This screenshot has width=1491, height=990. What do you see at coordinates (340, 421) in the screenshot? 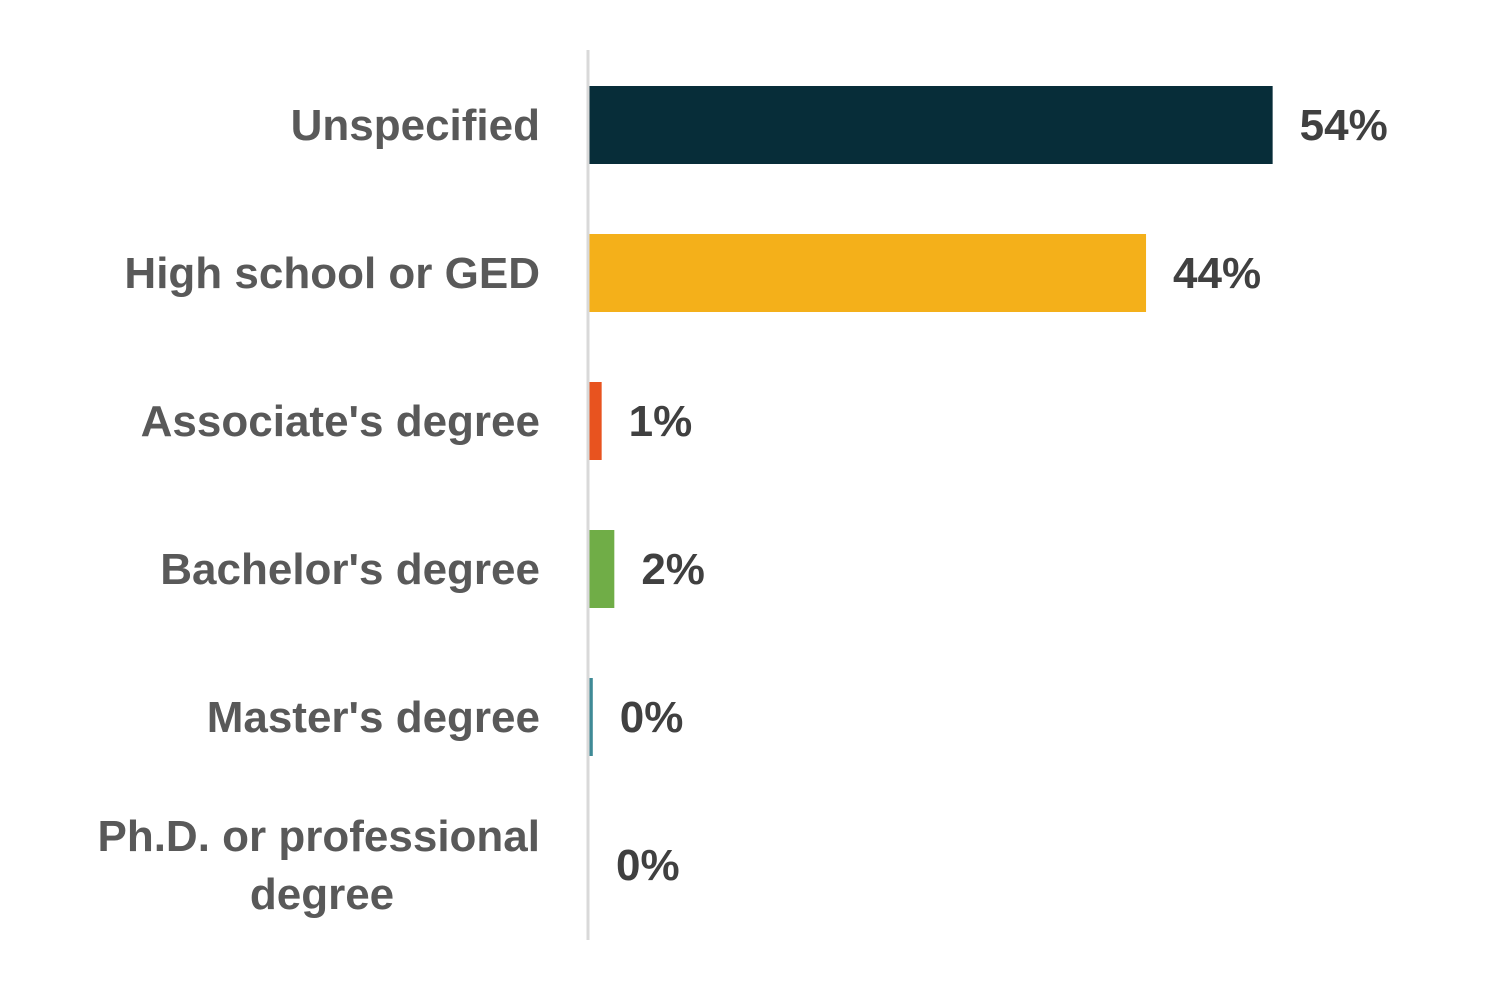
I see `category-label-2: Associate's degree` at bounding box center [340, 421].